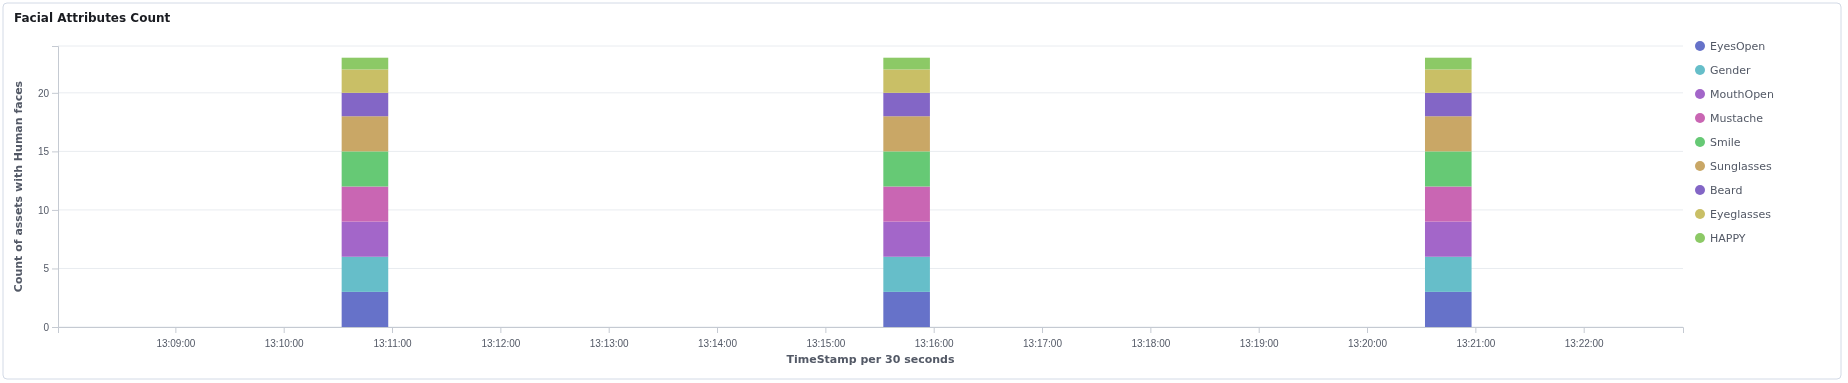  What do you see at coordinates (1151, 343) in the screenshot?
I see `x-tick-label: 13:18:00` at bounding box center [1151, 343].